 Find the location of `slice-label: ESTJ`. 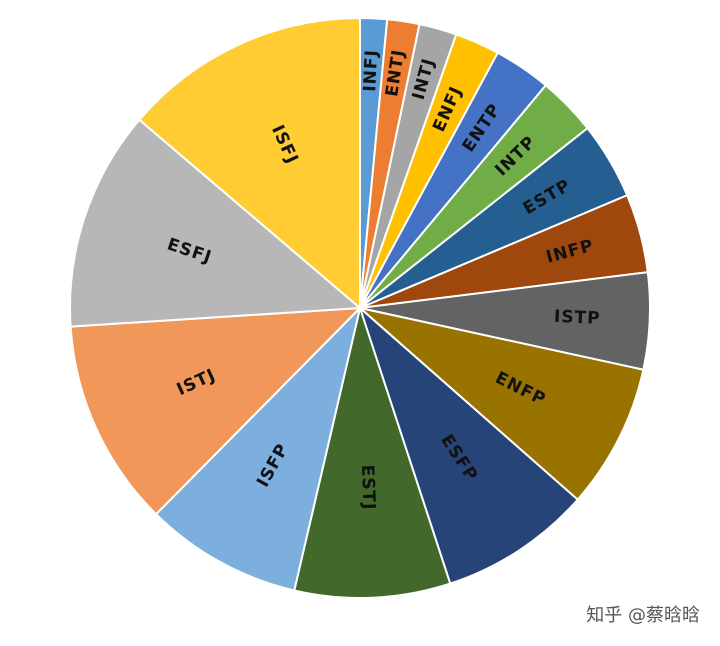

slice-label: ESTJ is located at coordinates (368, 487).